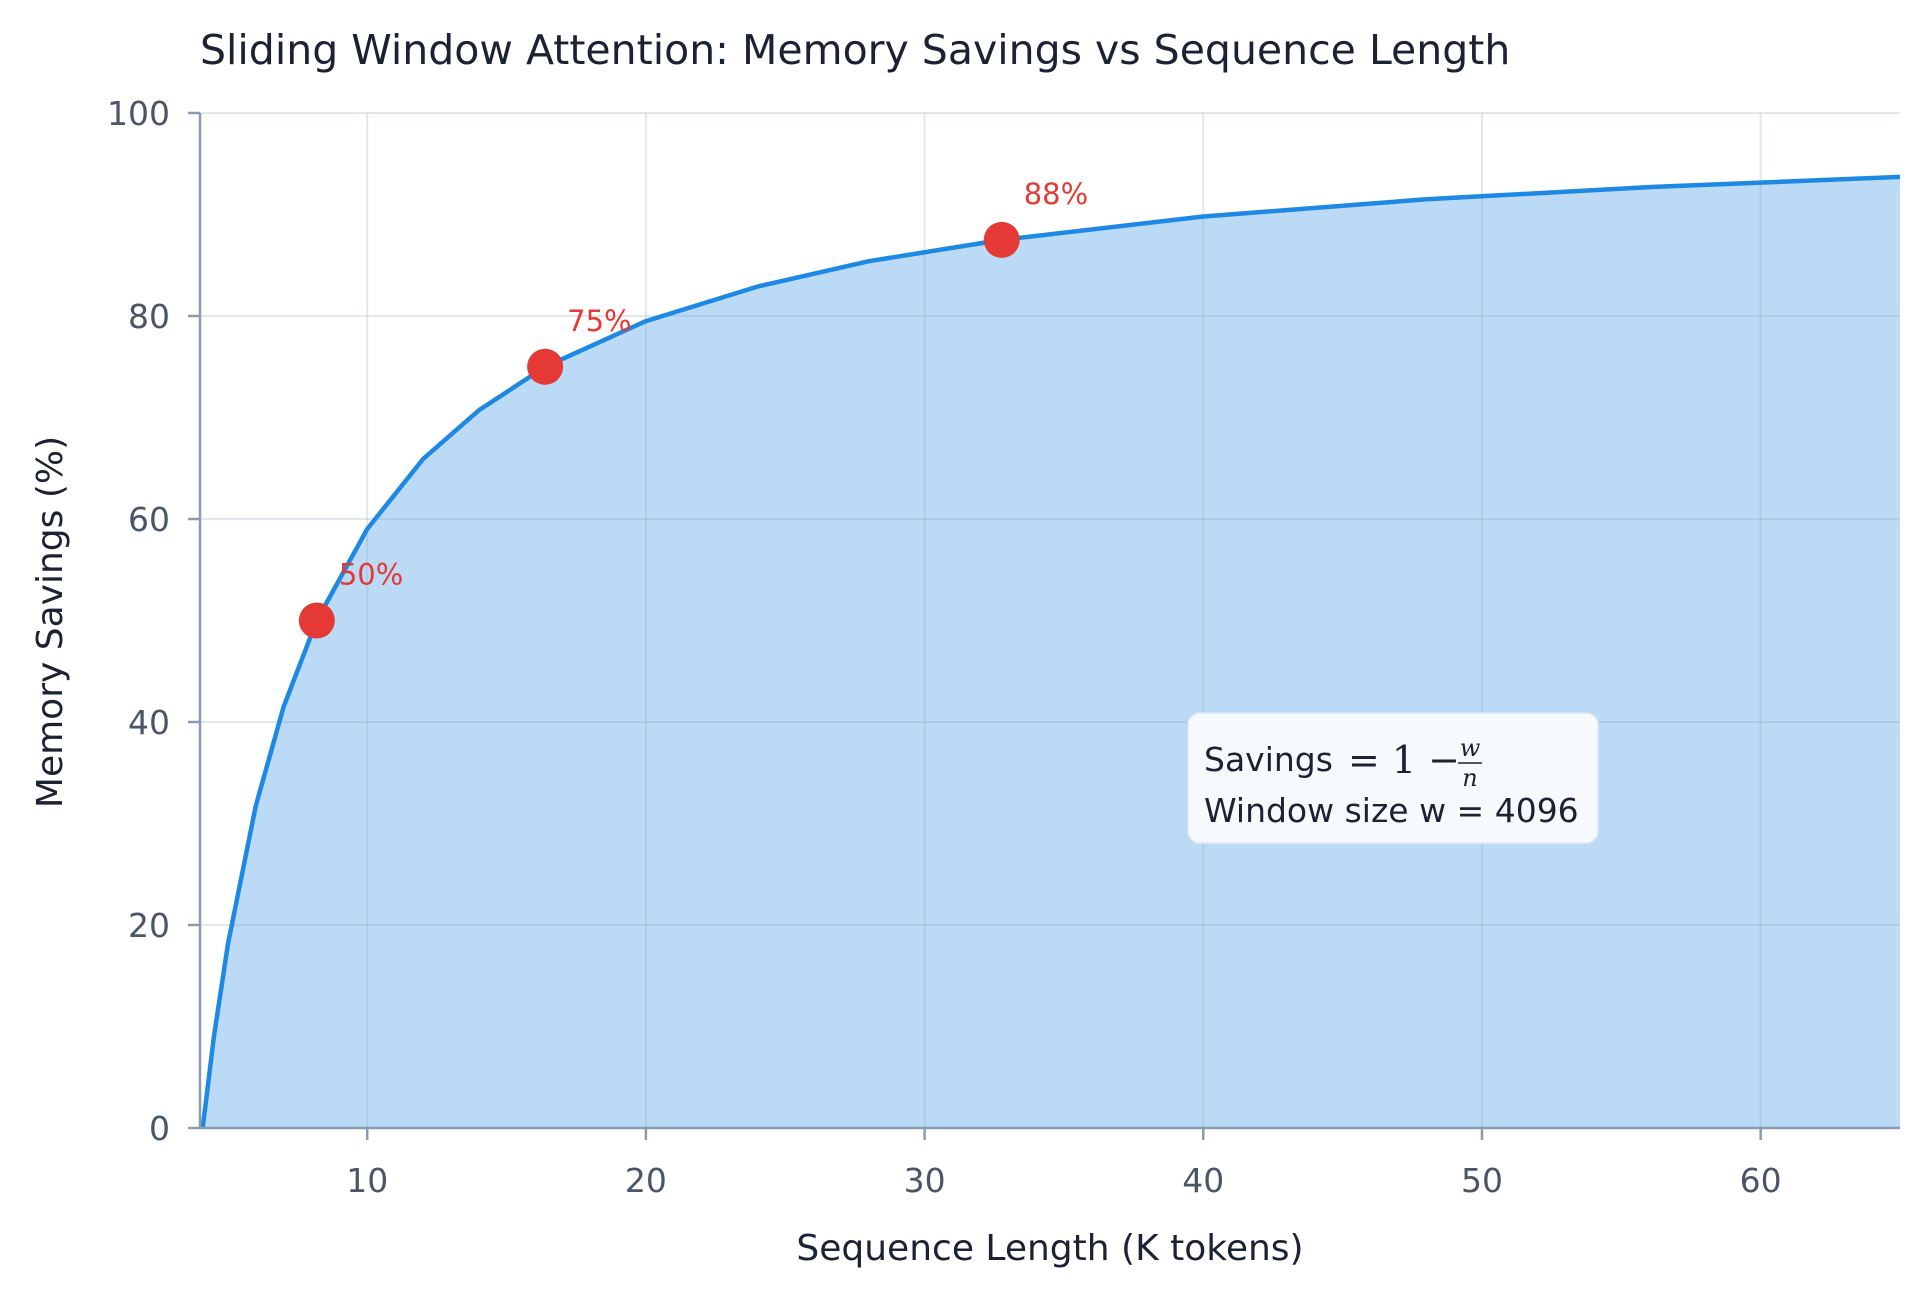  What do you see at coordinates (316, 620) in the screenshot?
I see `highlight-point-50%` at bounding box center [316, 620].